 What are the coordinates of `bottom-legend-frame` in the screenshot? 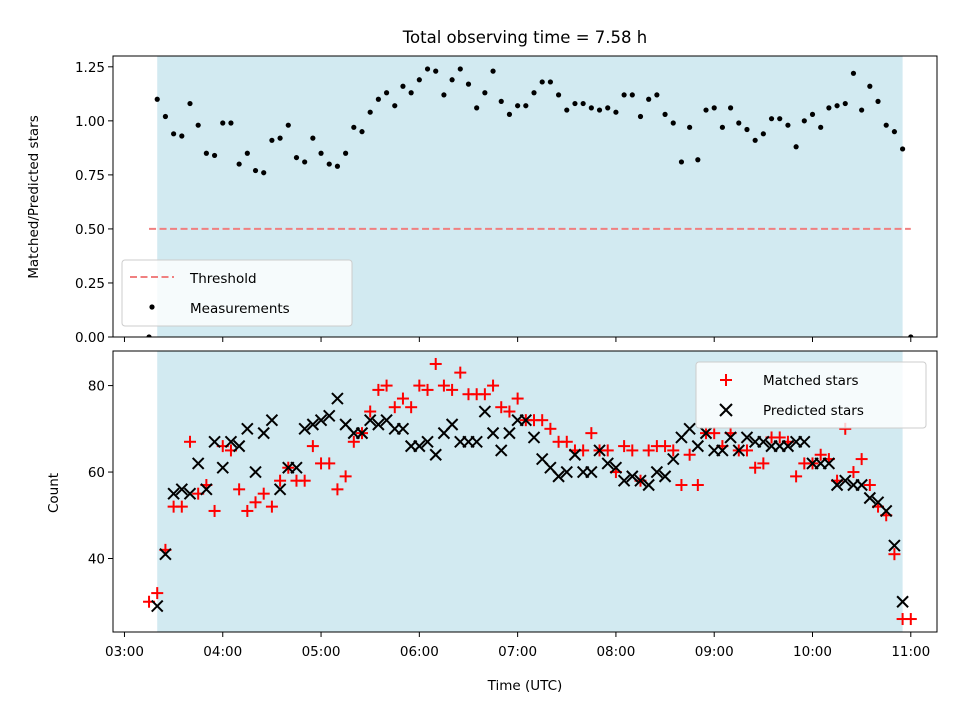 It's located at (811, 395).